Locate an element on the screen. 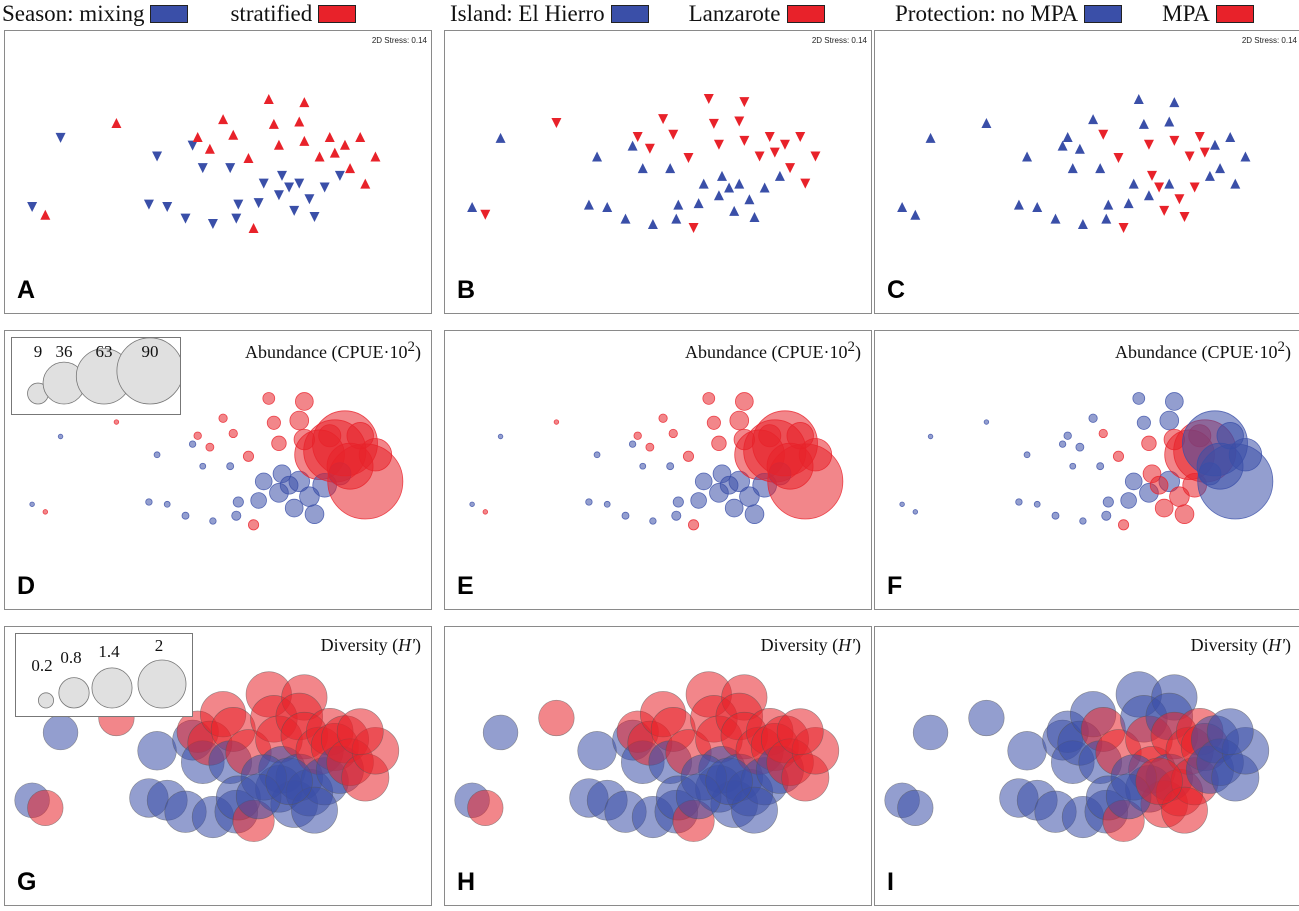  diversity-protection-plot is located at coordinates (1077, 756).